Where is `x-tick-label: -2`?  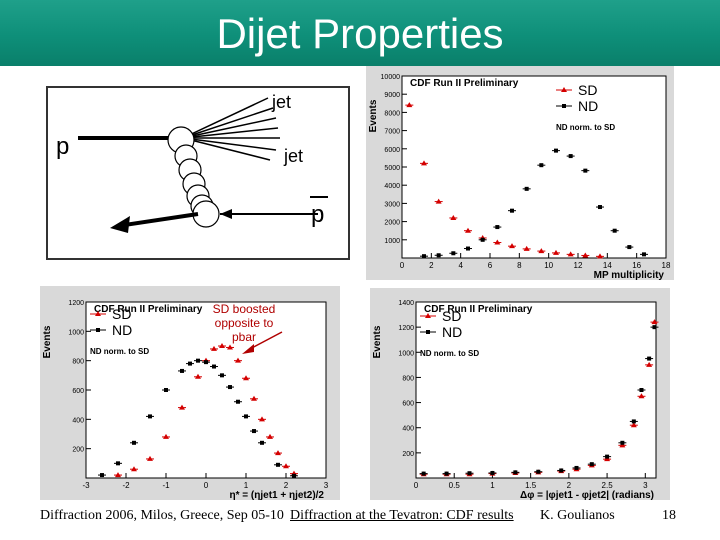 x-tick-label: -2 is located at coordinates (126, 485).